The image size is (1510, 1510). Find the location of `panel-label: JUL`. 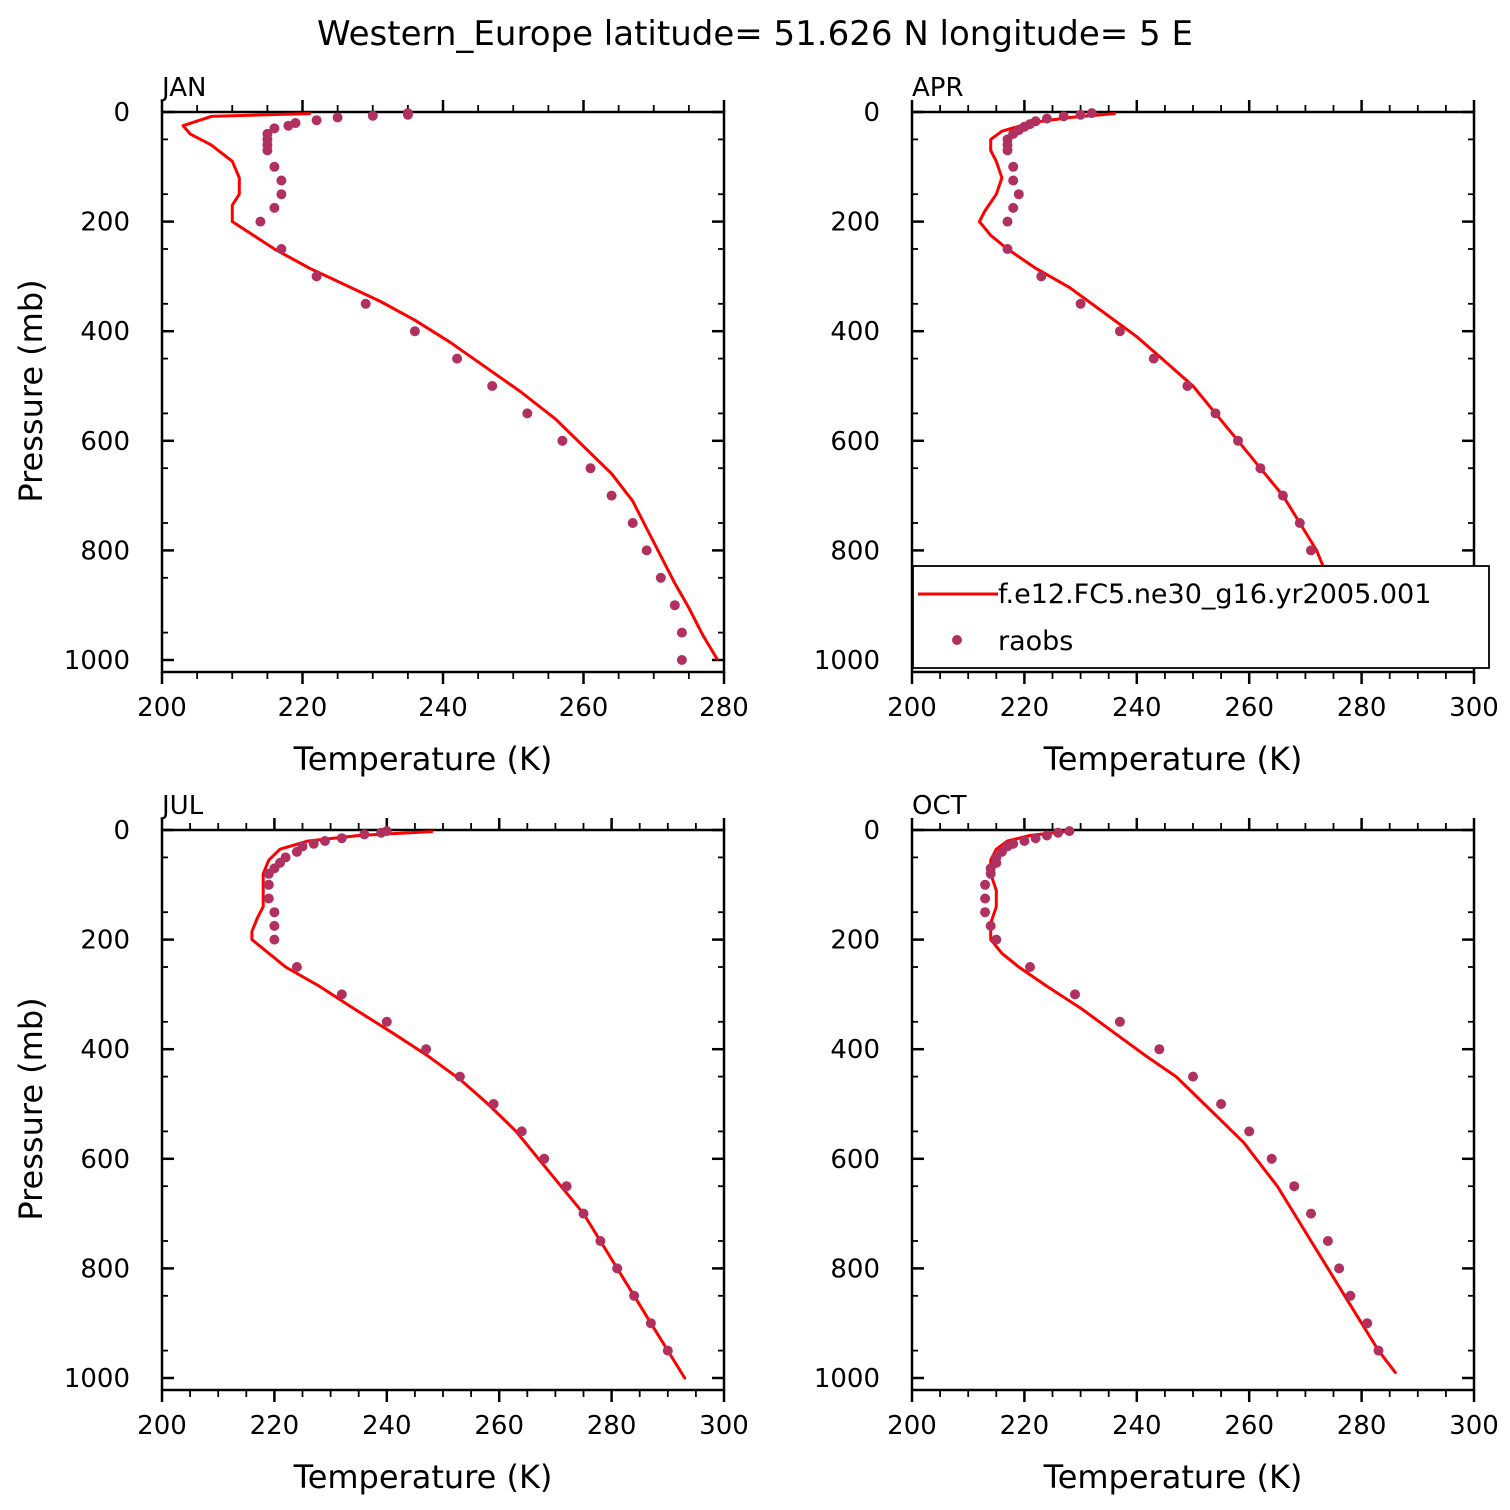

panel-label: JUL is located at coordinates (182, 806).